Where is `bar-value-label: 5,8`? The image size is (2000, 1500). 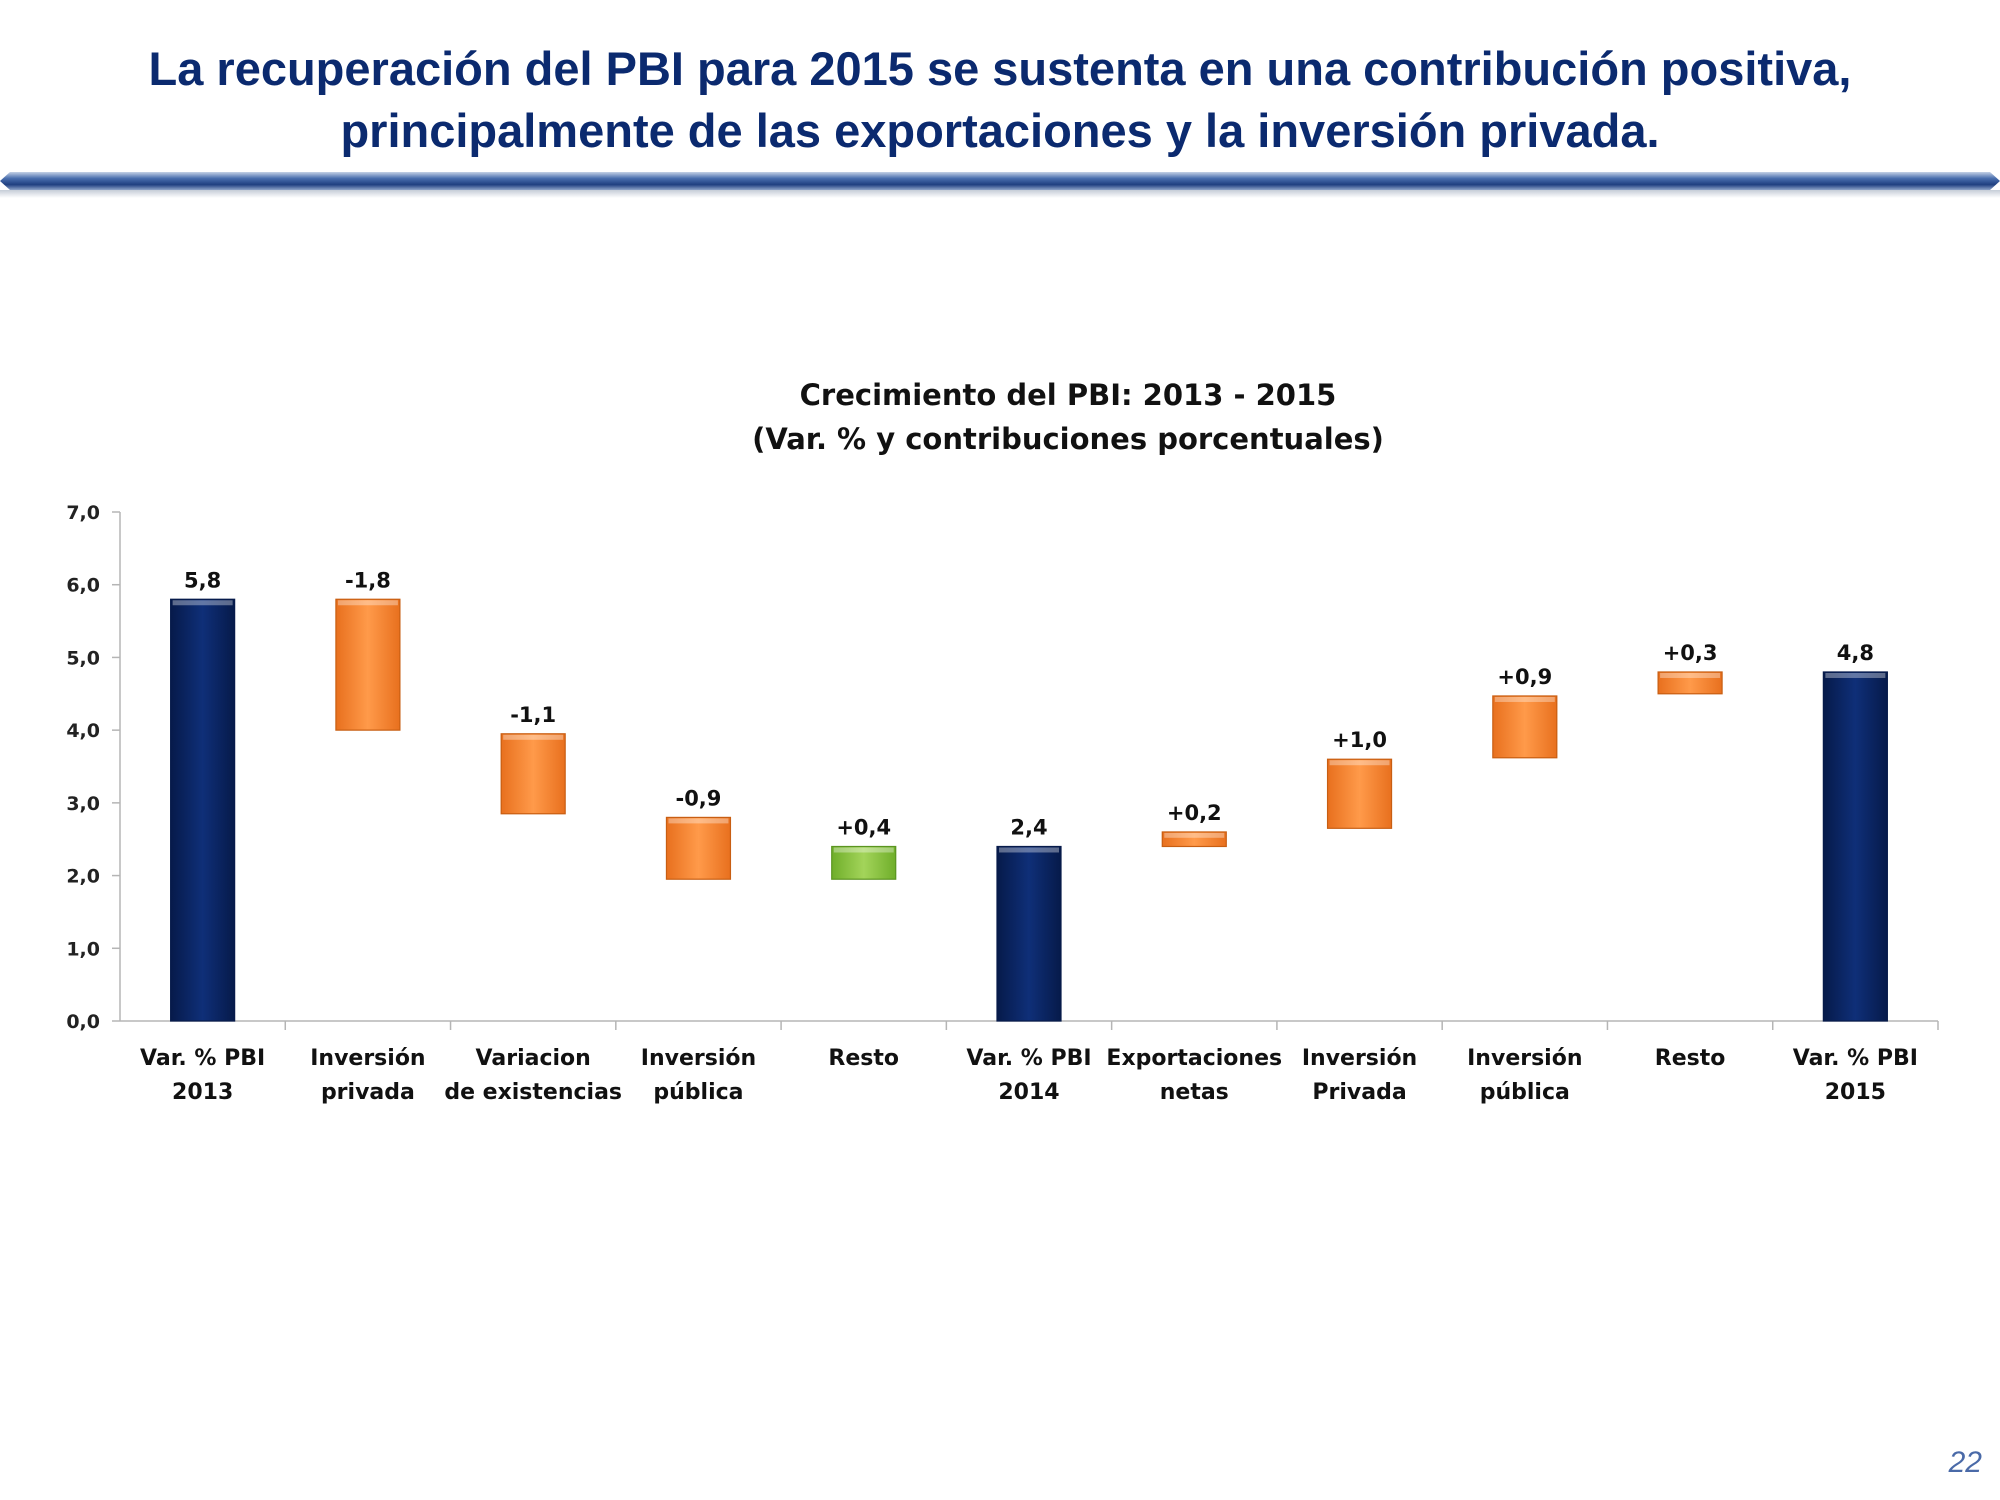
bar-value-label: 5,8 is located at coordinates (202, 580).